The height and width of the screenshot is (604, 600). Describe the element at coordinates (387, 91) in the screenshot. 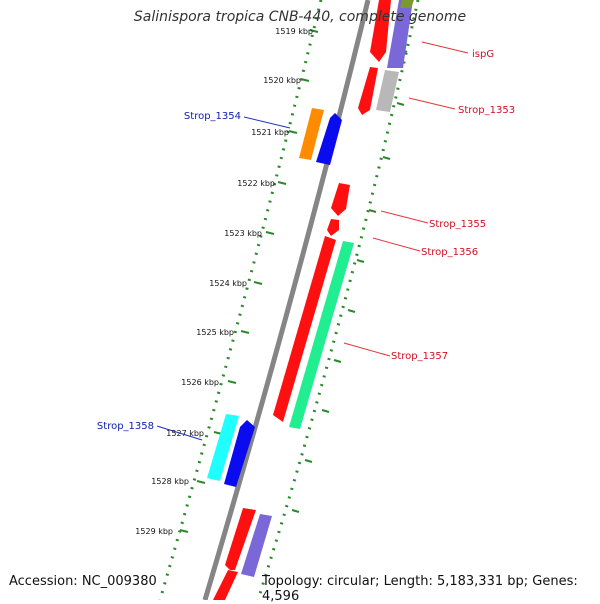

I see `gene-feature-grey` at that location.